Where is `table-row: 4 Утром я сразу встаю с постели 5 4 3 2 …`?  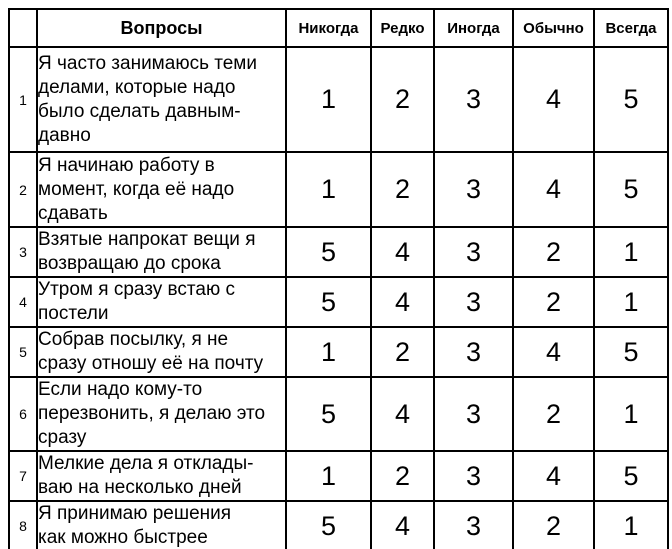
table-row: 4 Утром я сразу встаю с постели 5 4 3 2 … is located at coordinates (338, 302).